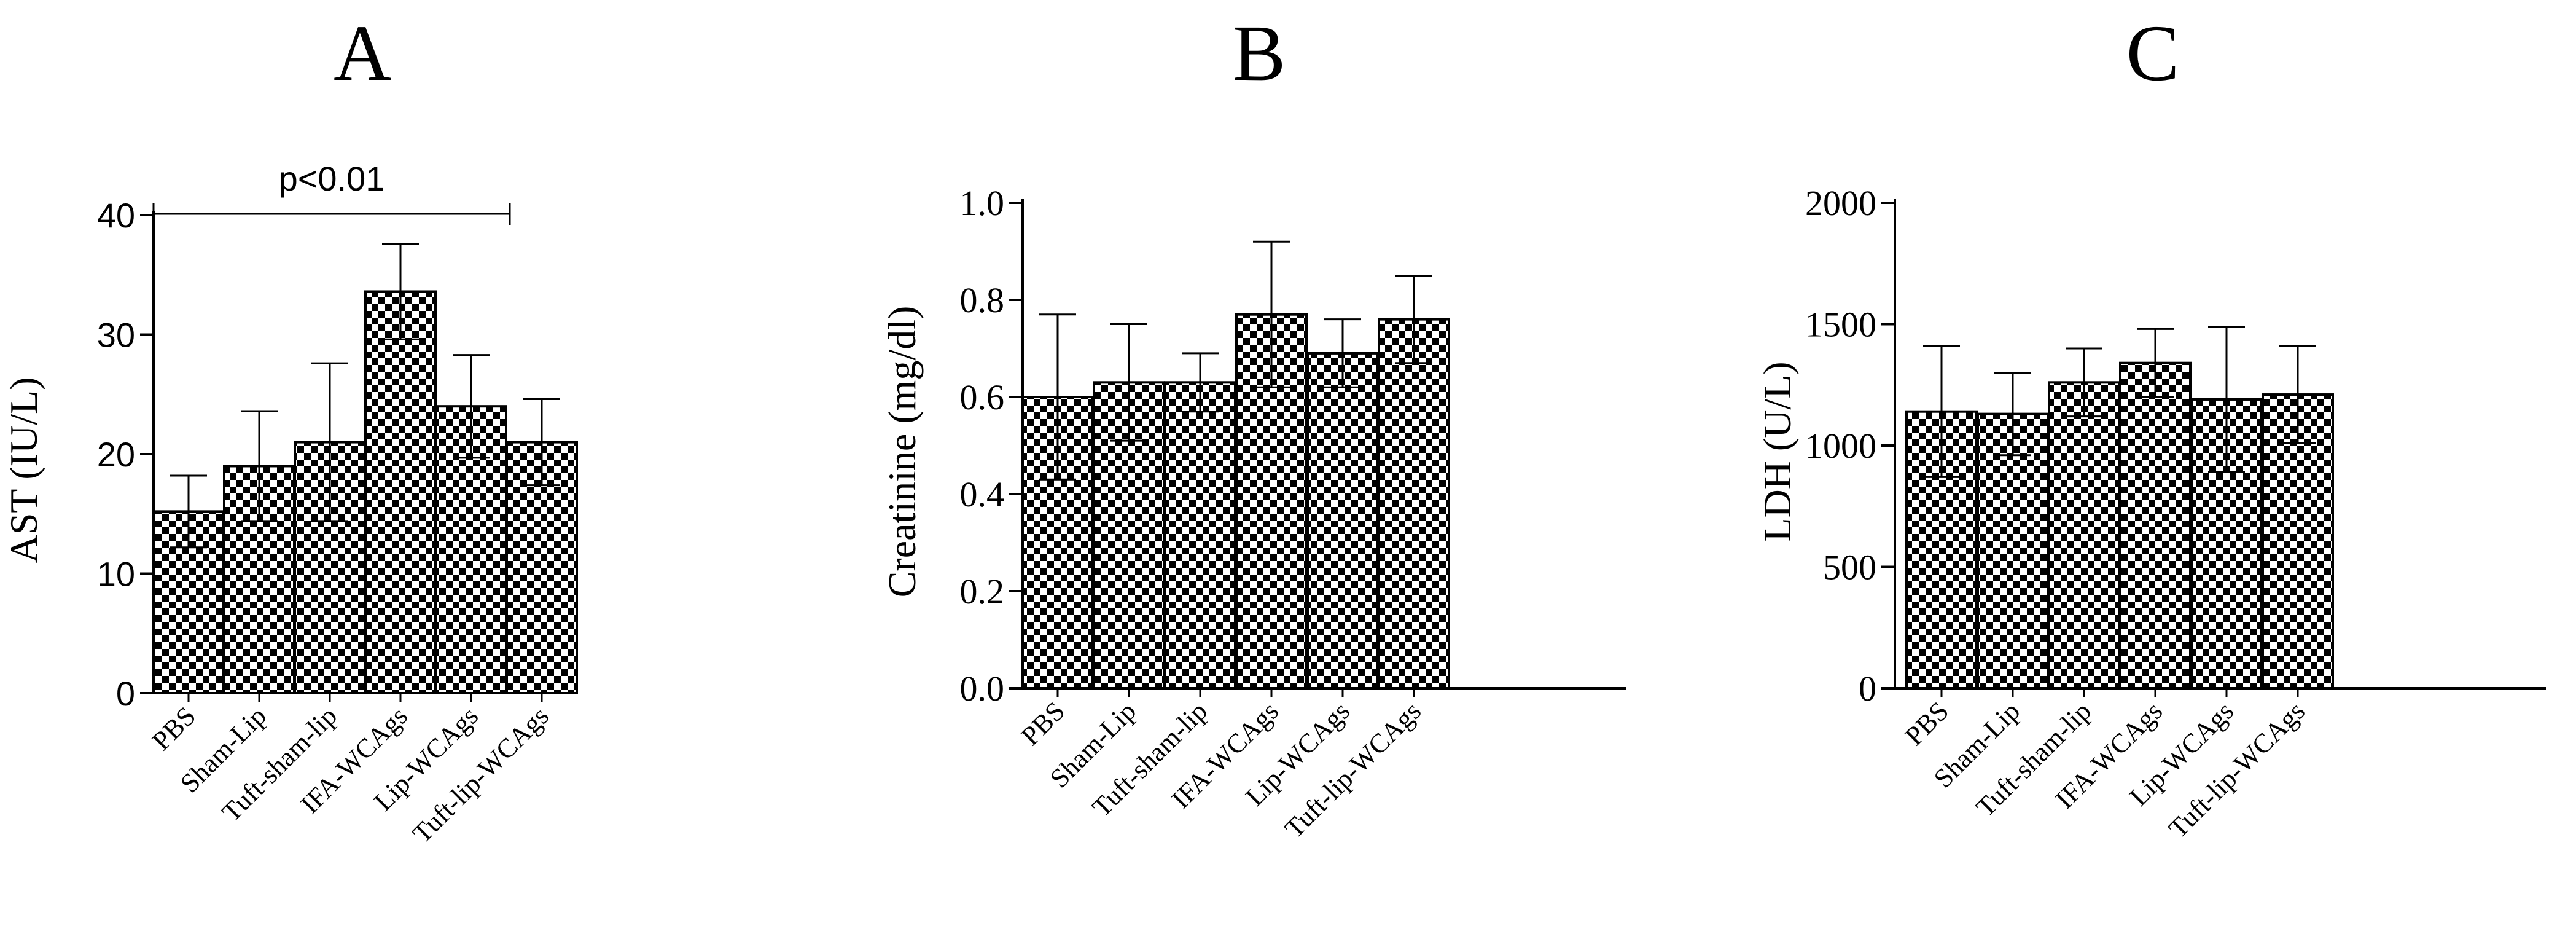  Describe the element at coordinates (1259, 53) in the screenshot. I see `panel-label-b: B` at that location.